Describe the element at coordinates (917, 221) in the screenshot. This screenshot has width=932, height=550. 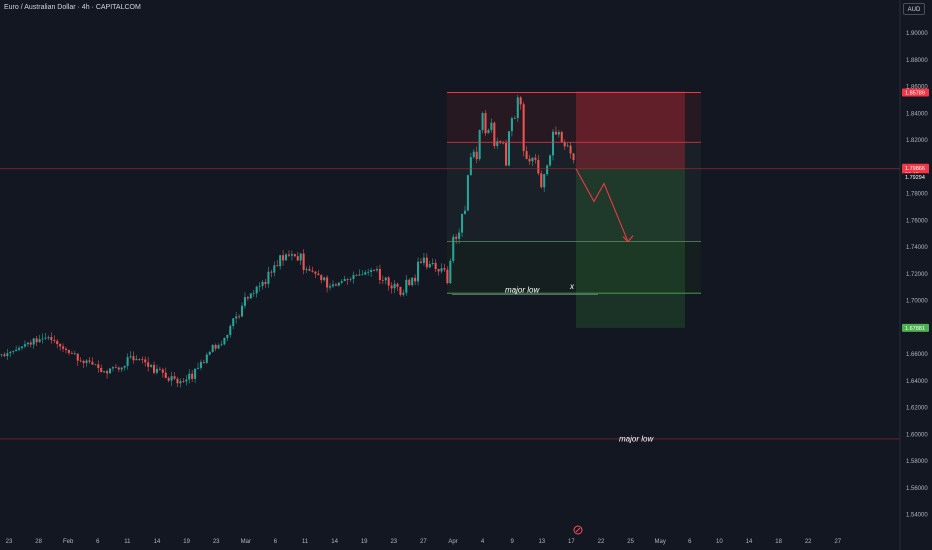
I see `price-tick-label: 1.76000` at that location.